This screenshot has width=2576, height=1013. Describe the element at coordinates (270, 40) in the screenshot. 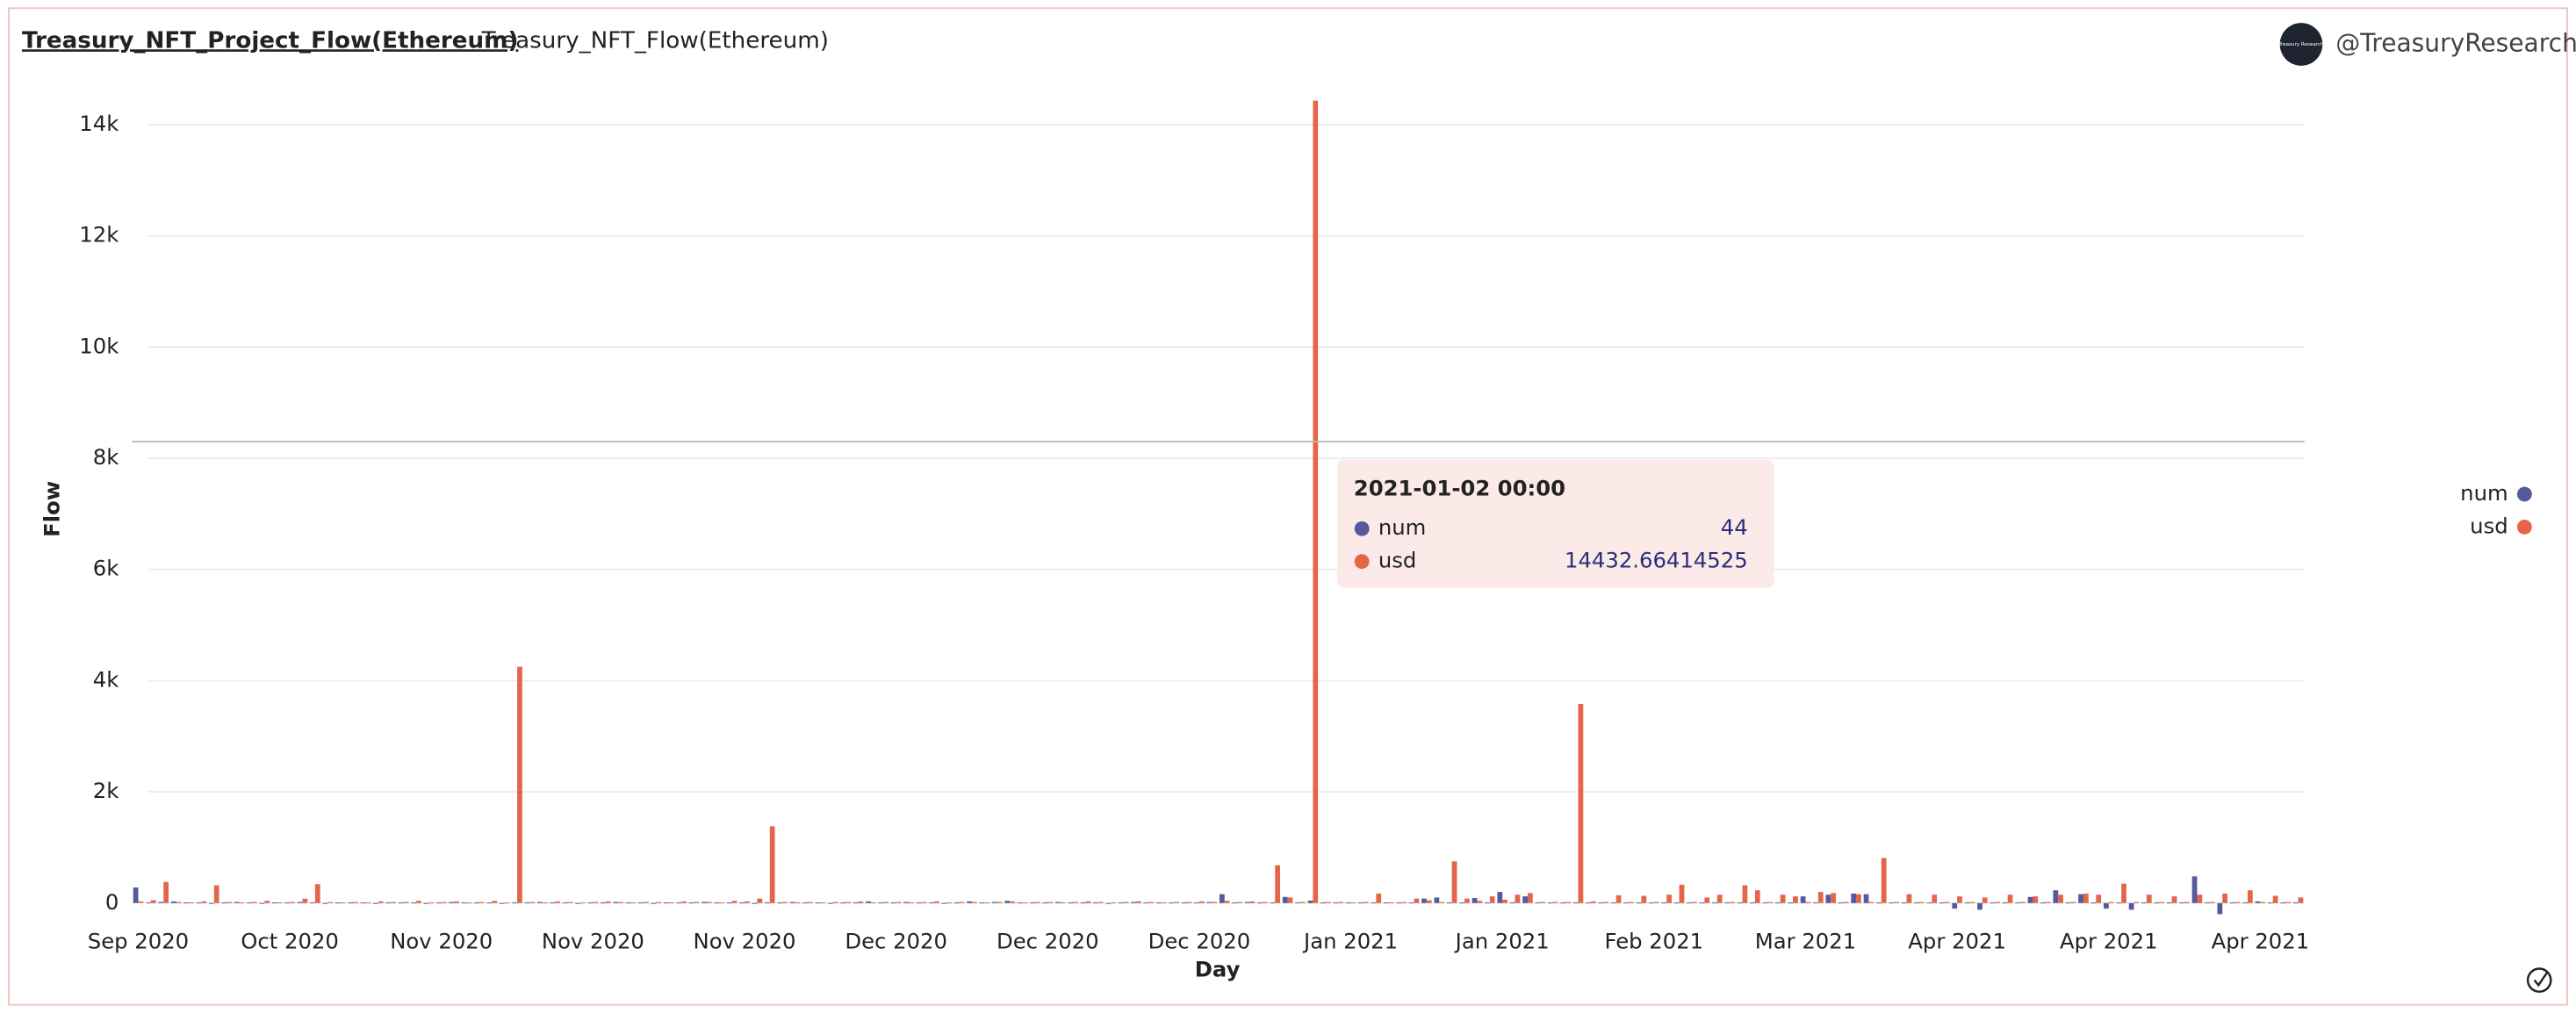

I see `tab-active: Treasury_NFT_Project_Flow(Ethereum)` at that location.